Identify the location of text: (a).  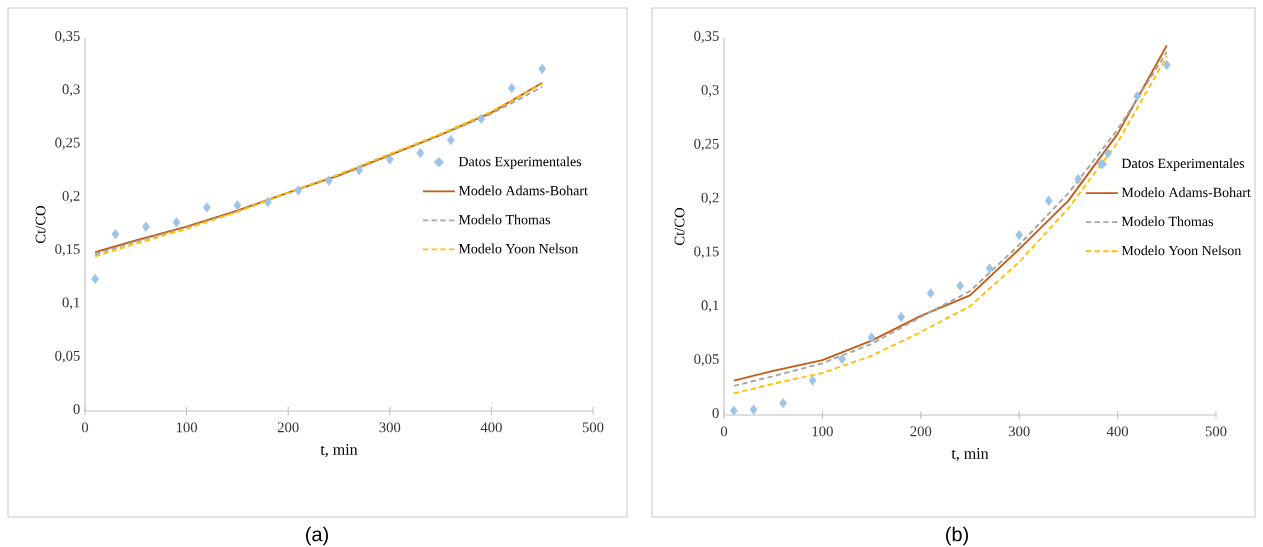
(317, 536).